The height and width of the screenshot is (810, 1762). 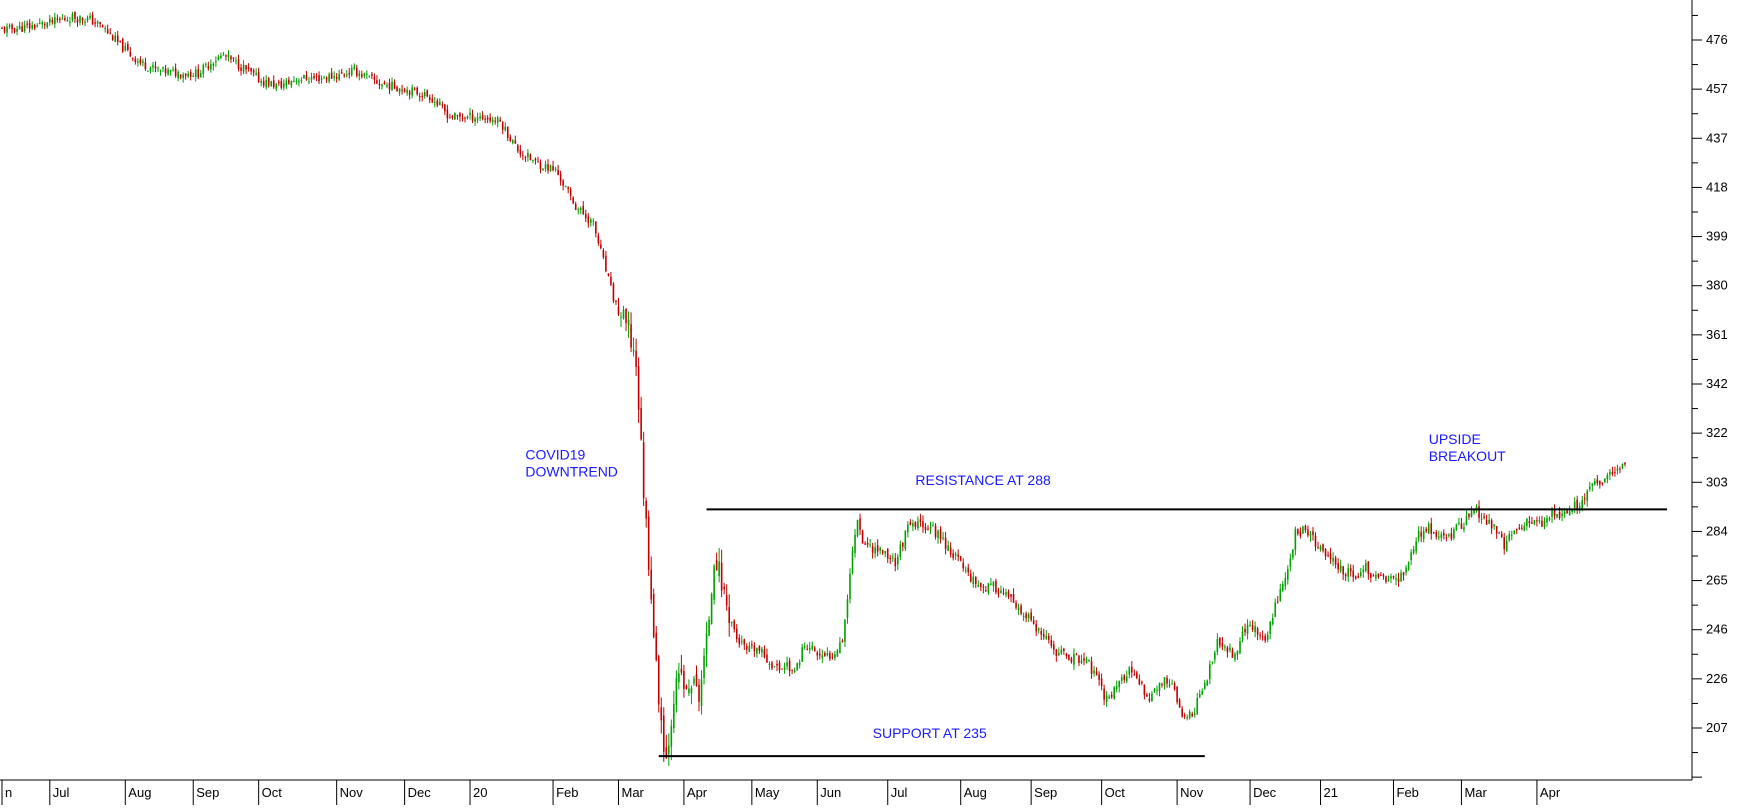 I want to click on annotation-line: RESISTANCE AT 288, so click(x=983, y=480).